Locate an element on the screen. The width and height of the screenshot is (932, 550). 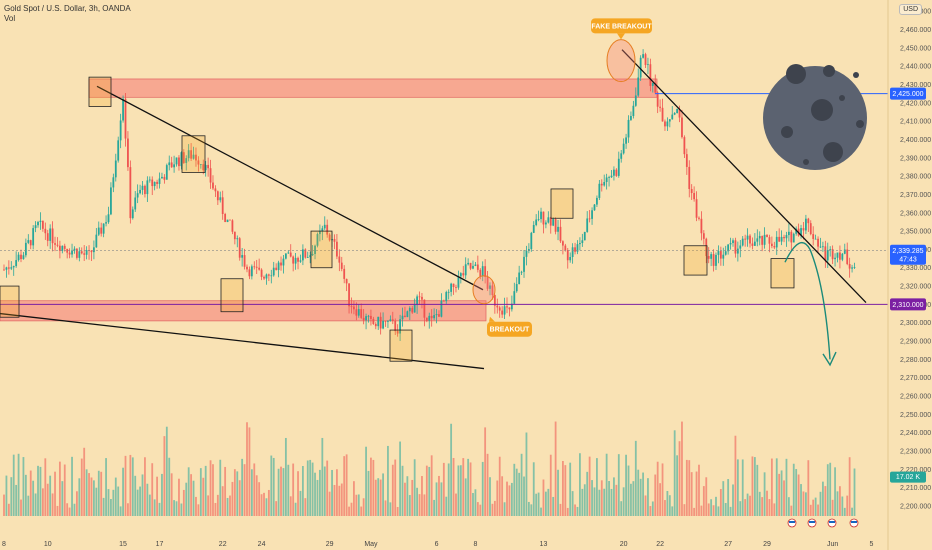
fake-breakout-callout: FAKE BREAKOUT is located at coordinates (621, 29).